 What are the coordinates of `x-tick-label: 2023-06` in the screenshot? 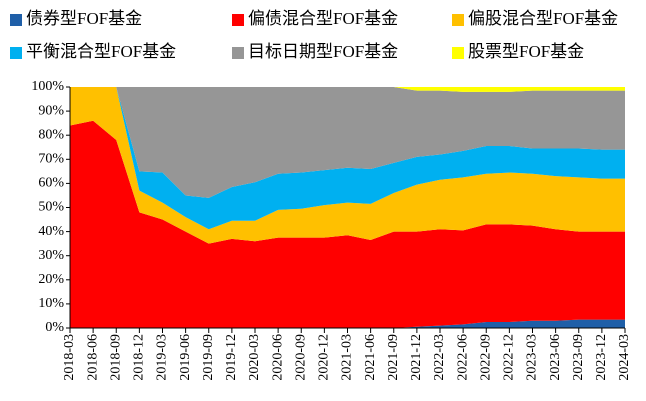 It's located at (555, 357).